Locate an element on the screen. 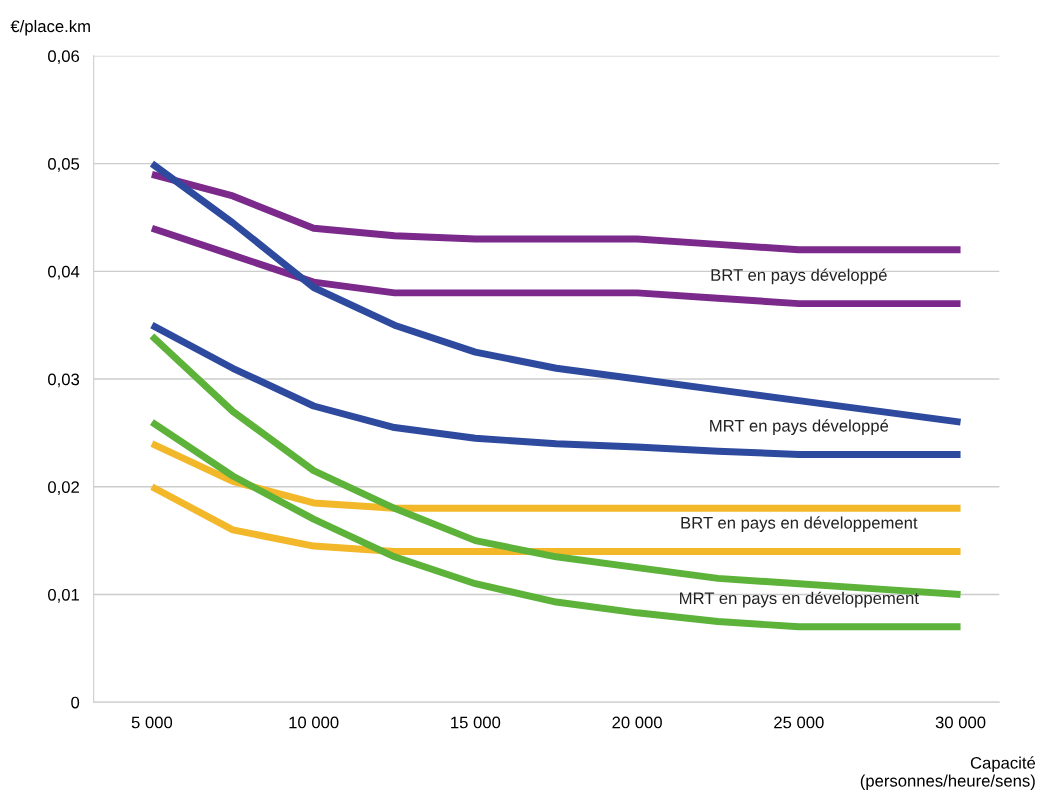  x-tick-label: 5 000 is located at coordinates (152, 722).